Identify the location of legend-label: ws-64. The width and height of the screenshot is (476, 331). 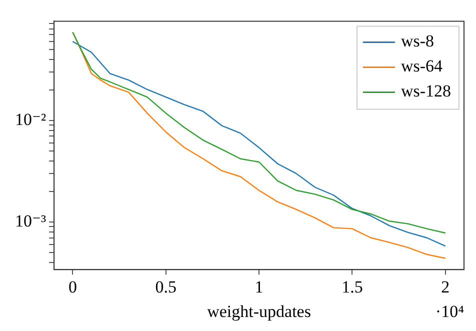
(421, 66).